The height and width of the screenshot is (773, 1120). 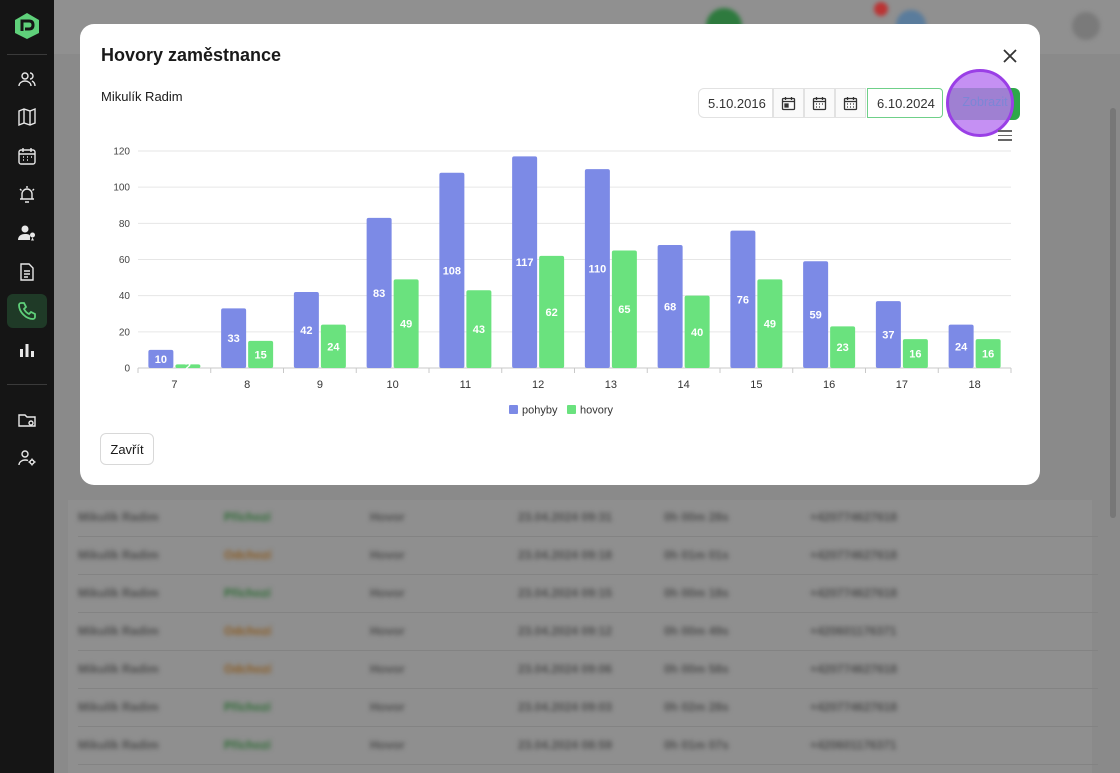 I want to click on table-cell-duration: 0h 01m 07s, so click(x=696, y=745).